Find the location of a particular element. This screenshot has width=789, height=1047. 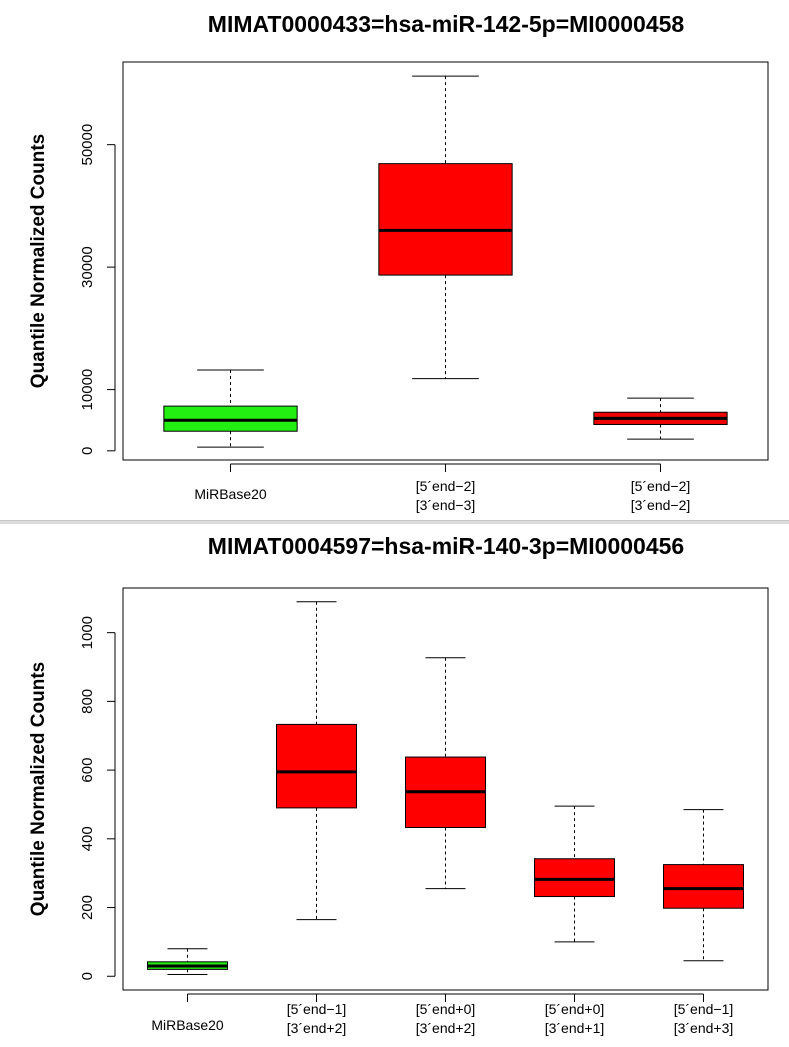

y-tick-label: 50000 is located at coordinates (87, 145).